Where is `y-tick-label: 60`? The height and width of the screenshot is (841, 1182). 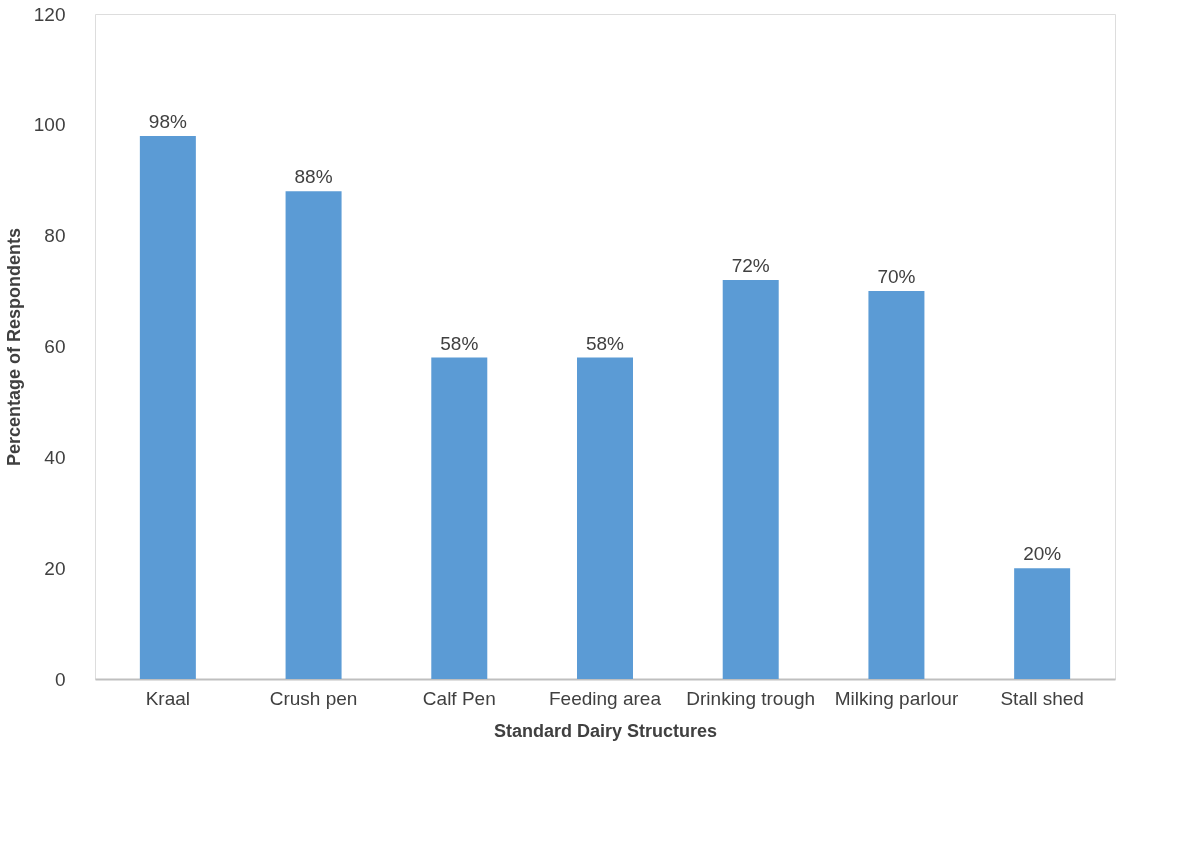
y-tick-label: 60 is located at coordinates (55, 346).